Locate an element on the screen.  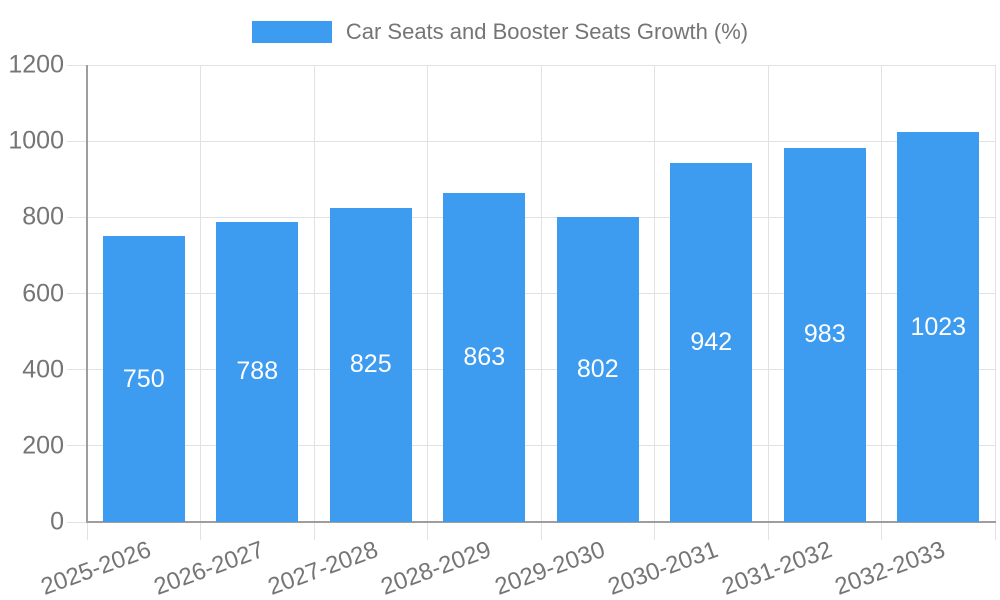
x-axis-tick-label: 2031-2032 is located at coordinates (777, 568).